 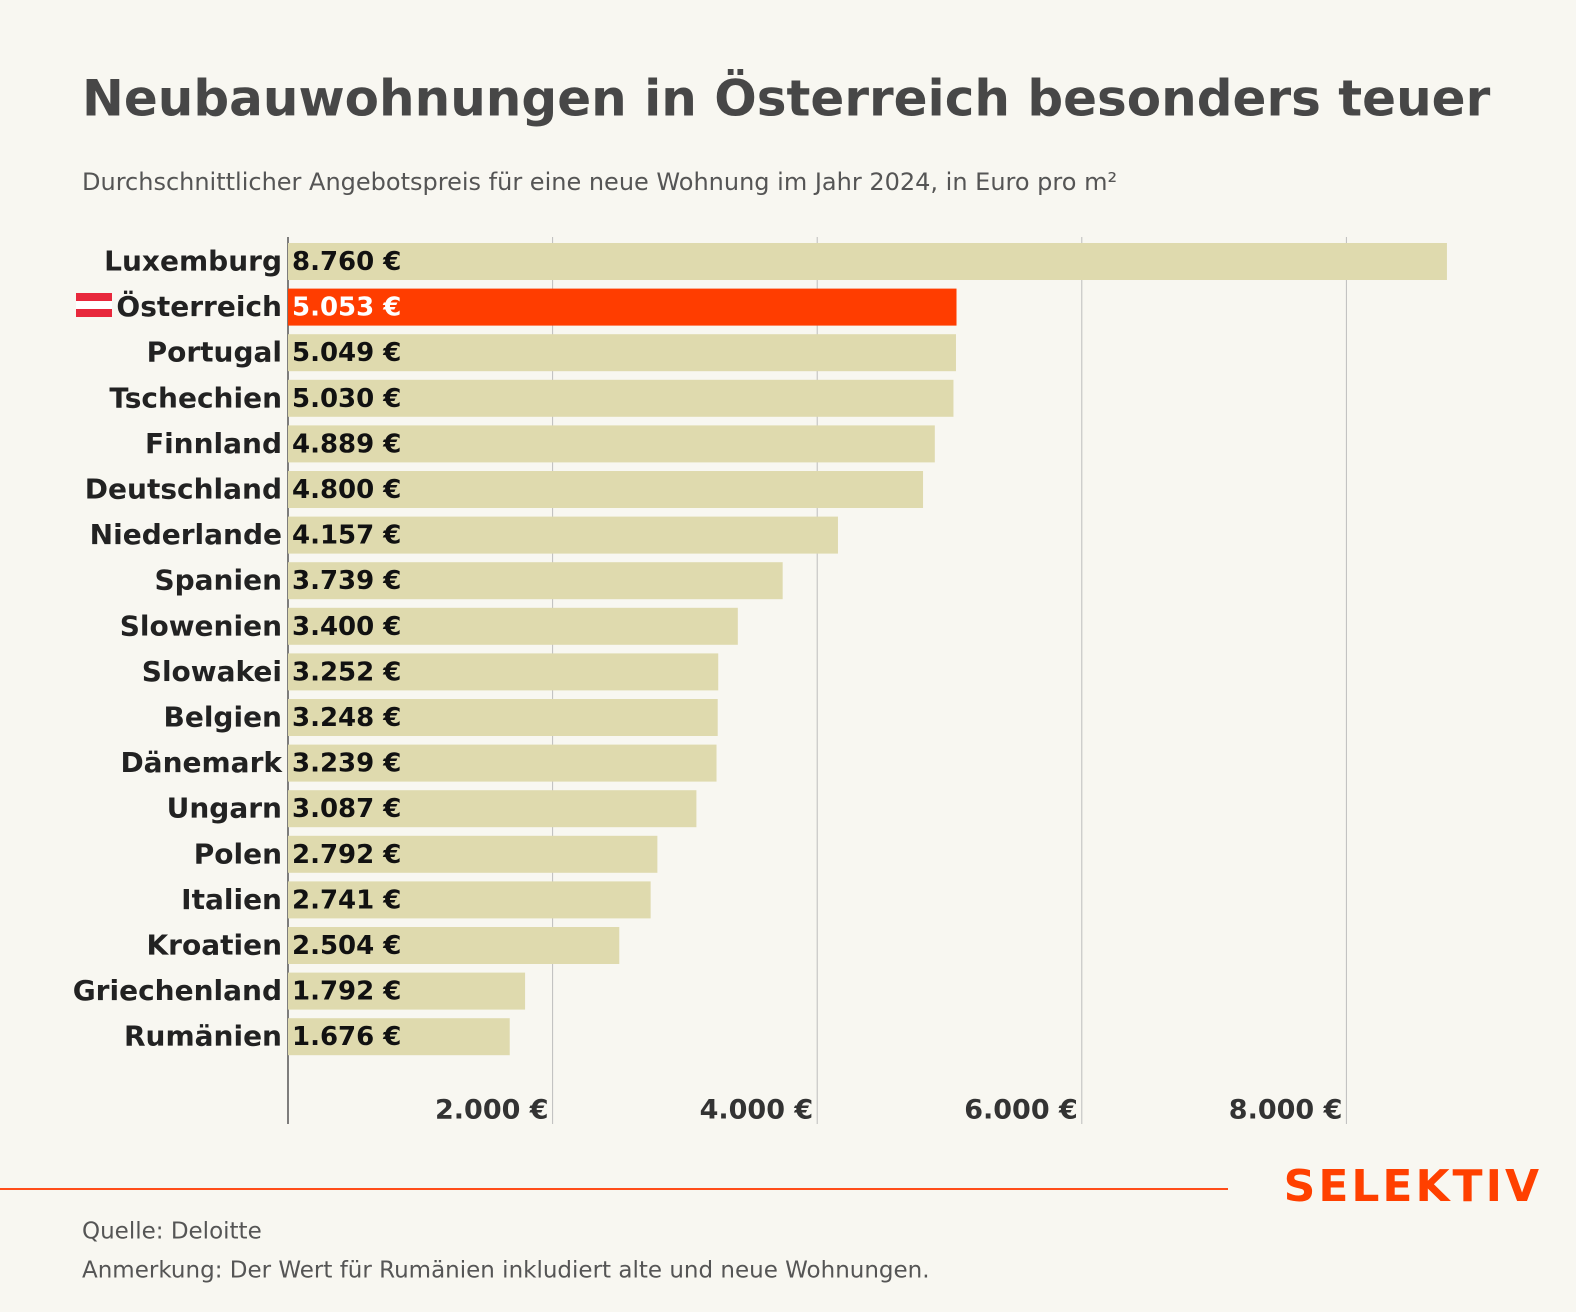 I want to click on category-label: Niederlande, so click(x=186, y=534).